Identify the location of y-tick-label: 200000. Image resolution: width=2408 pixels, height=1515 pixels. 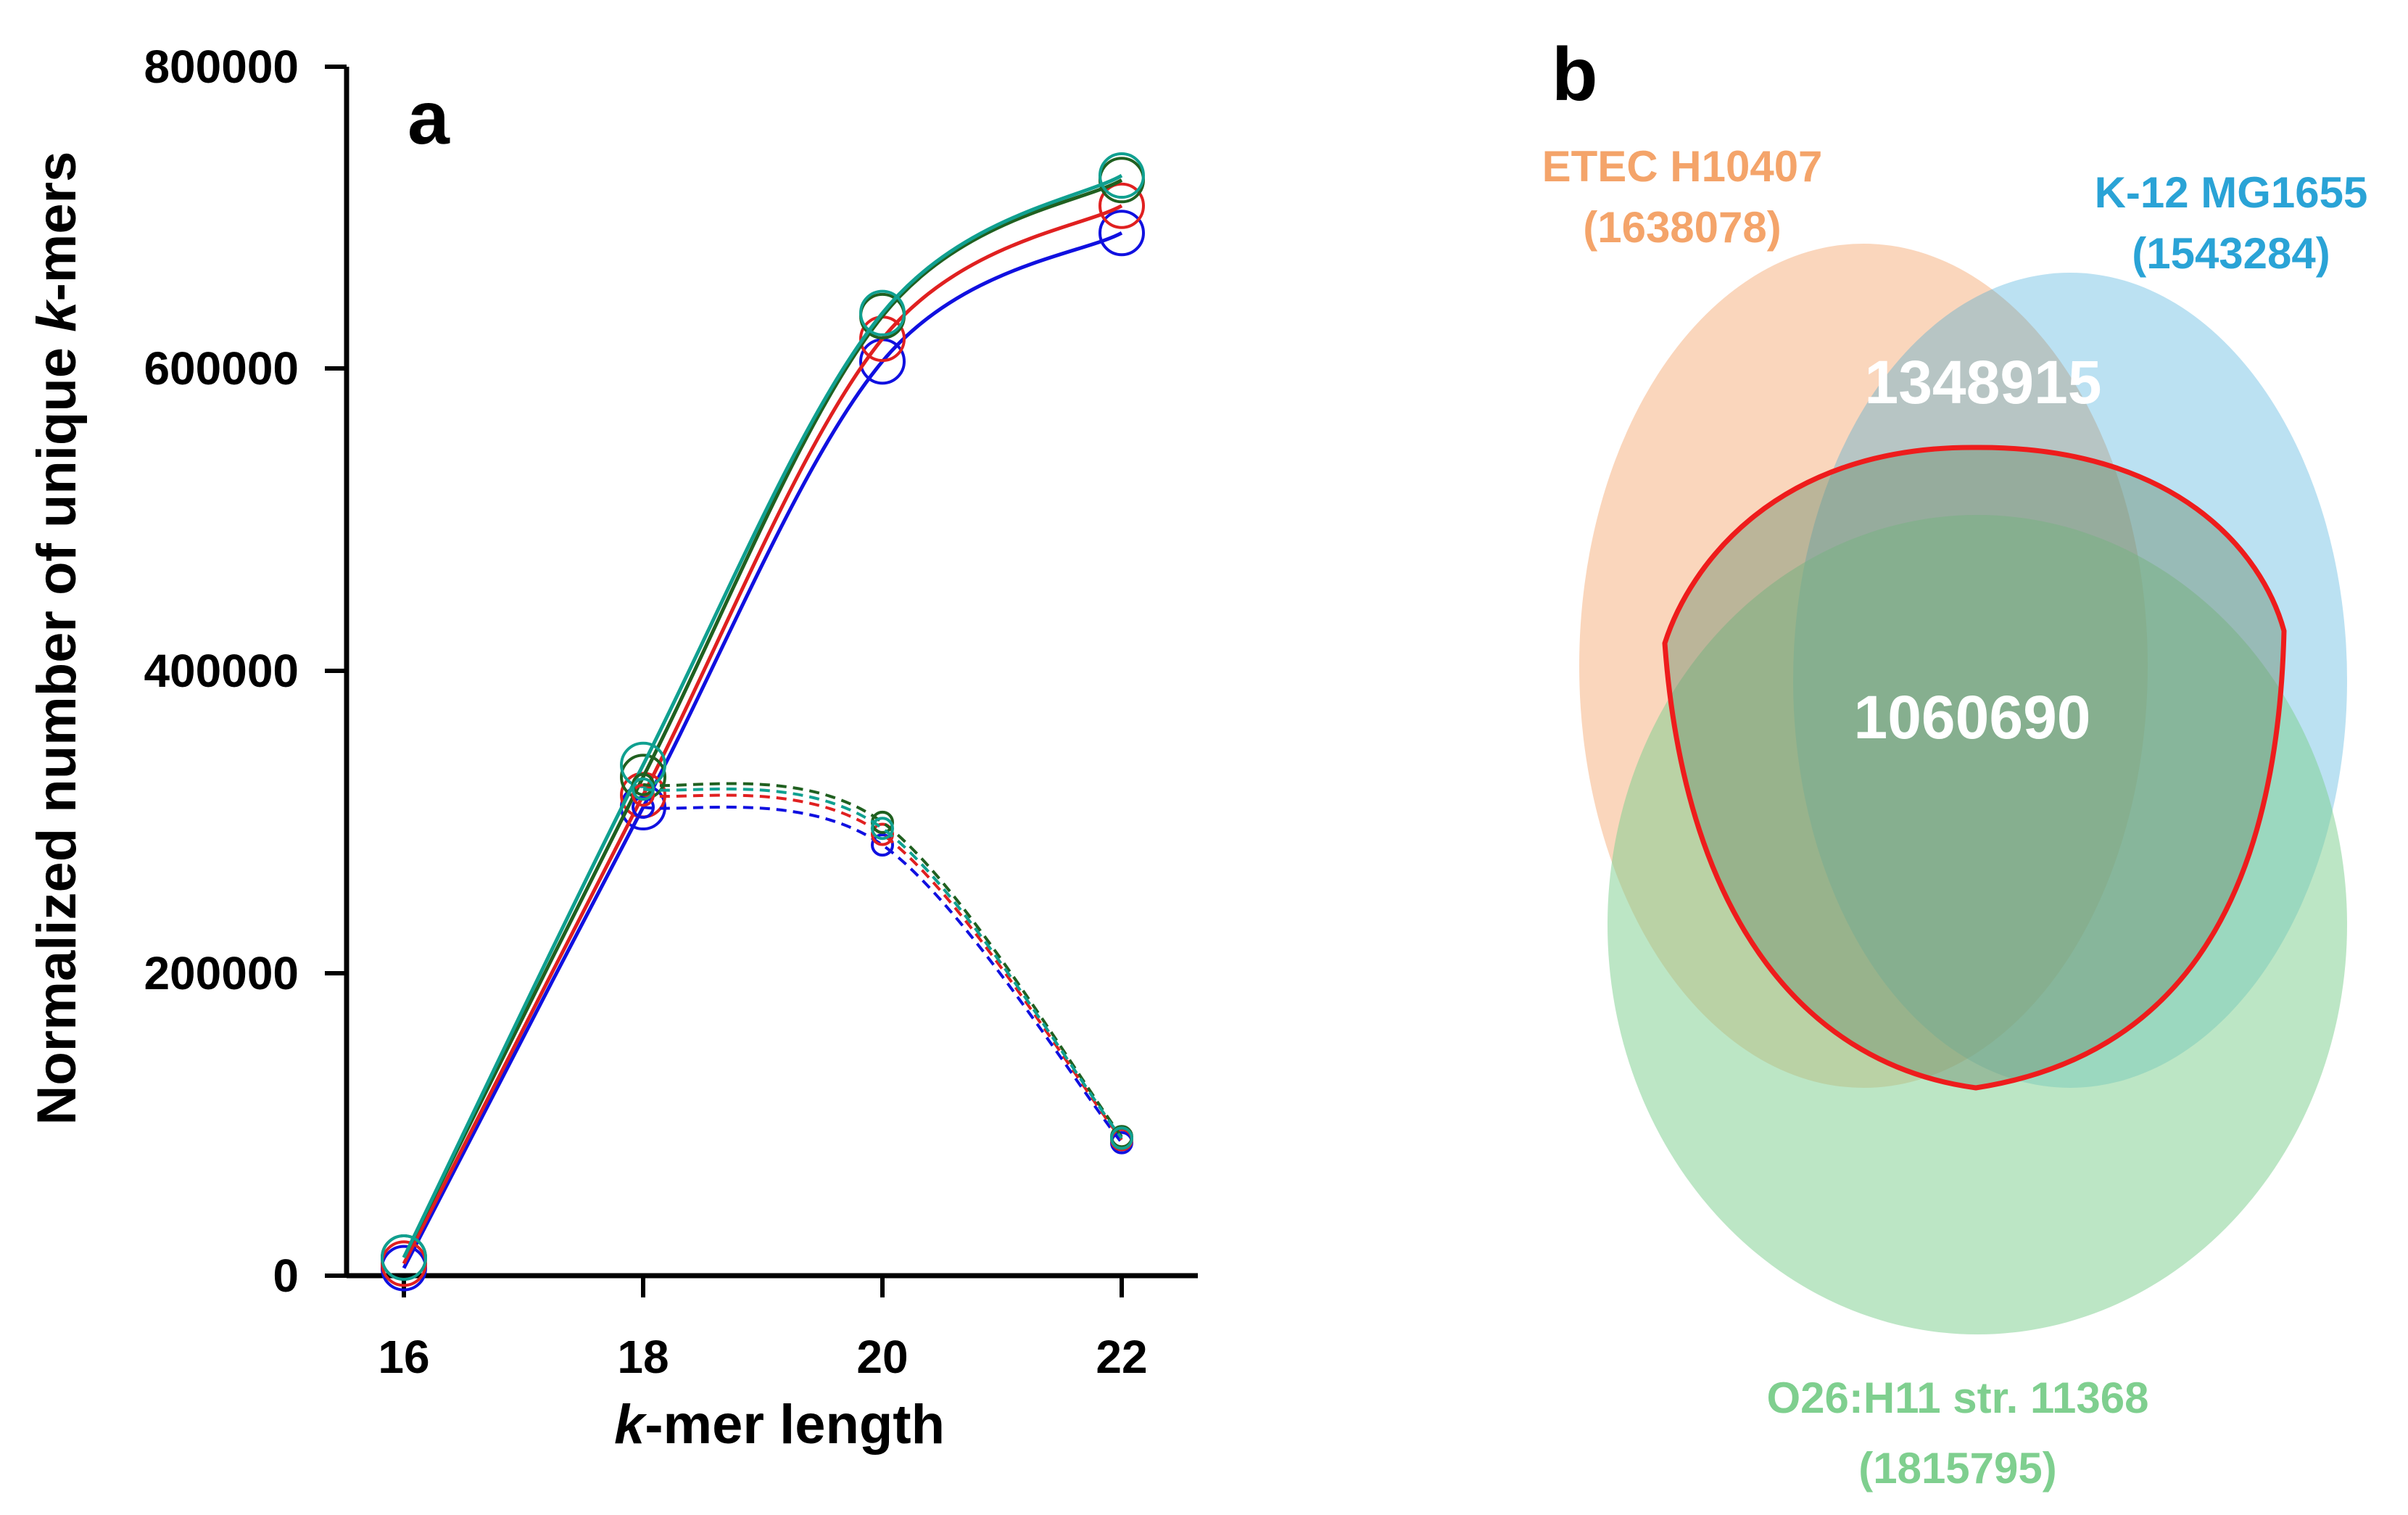
(221, 973).